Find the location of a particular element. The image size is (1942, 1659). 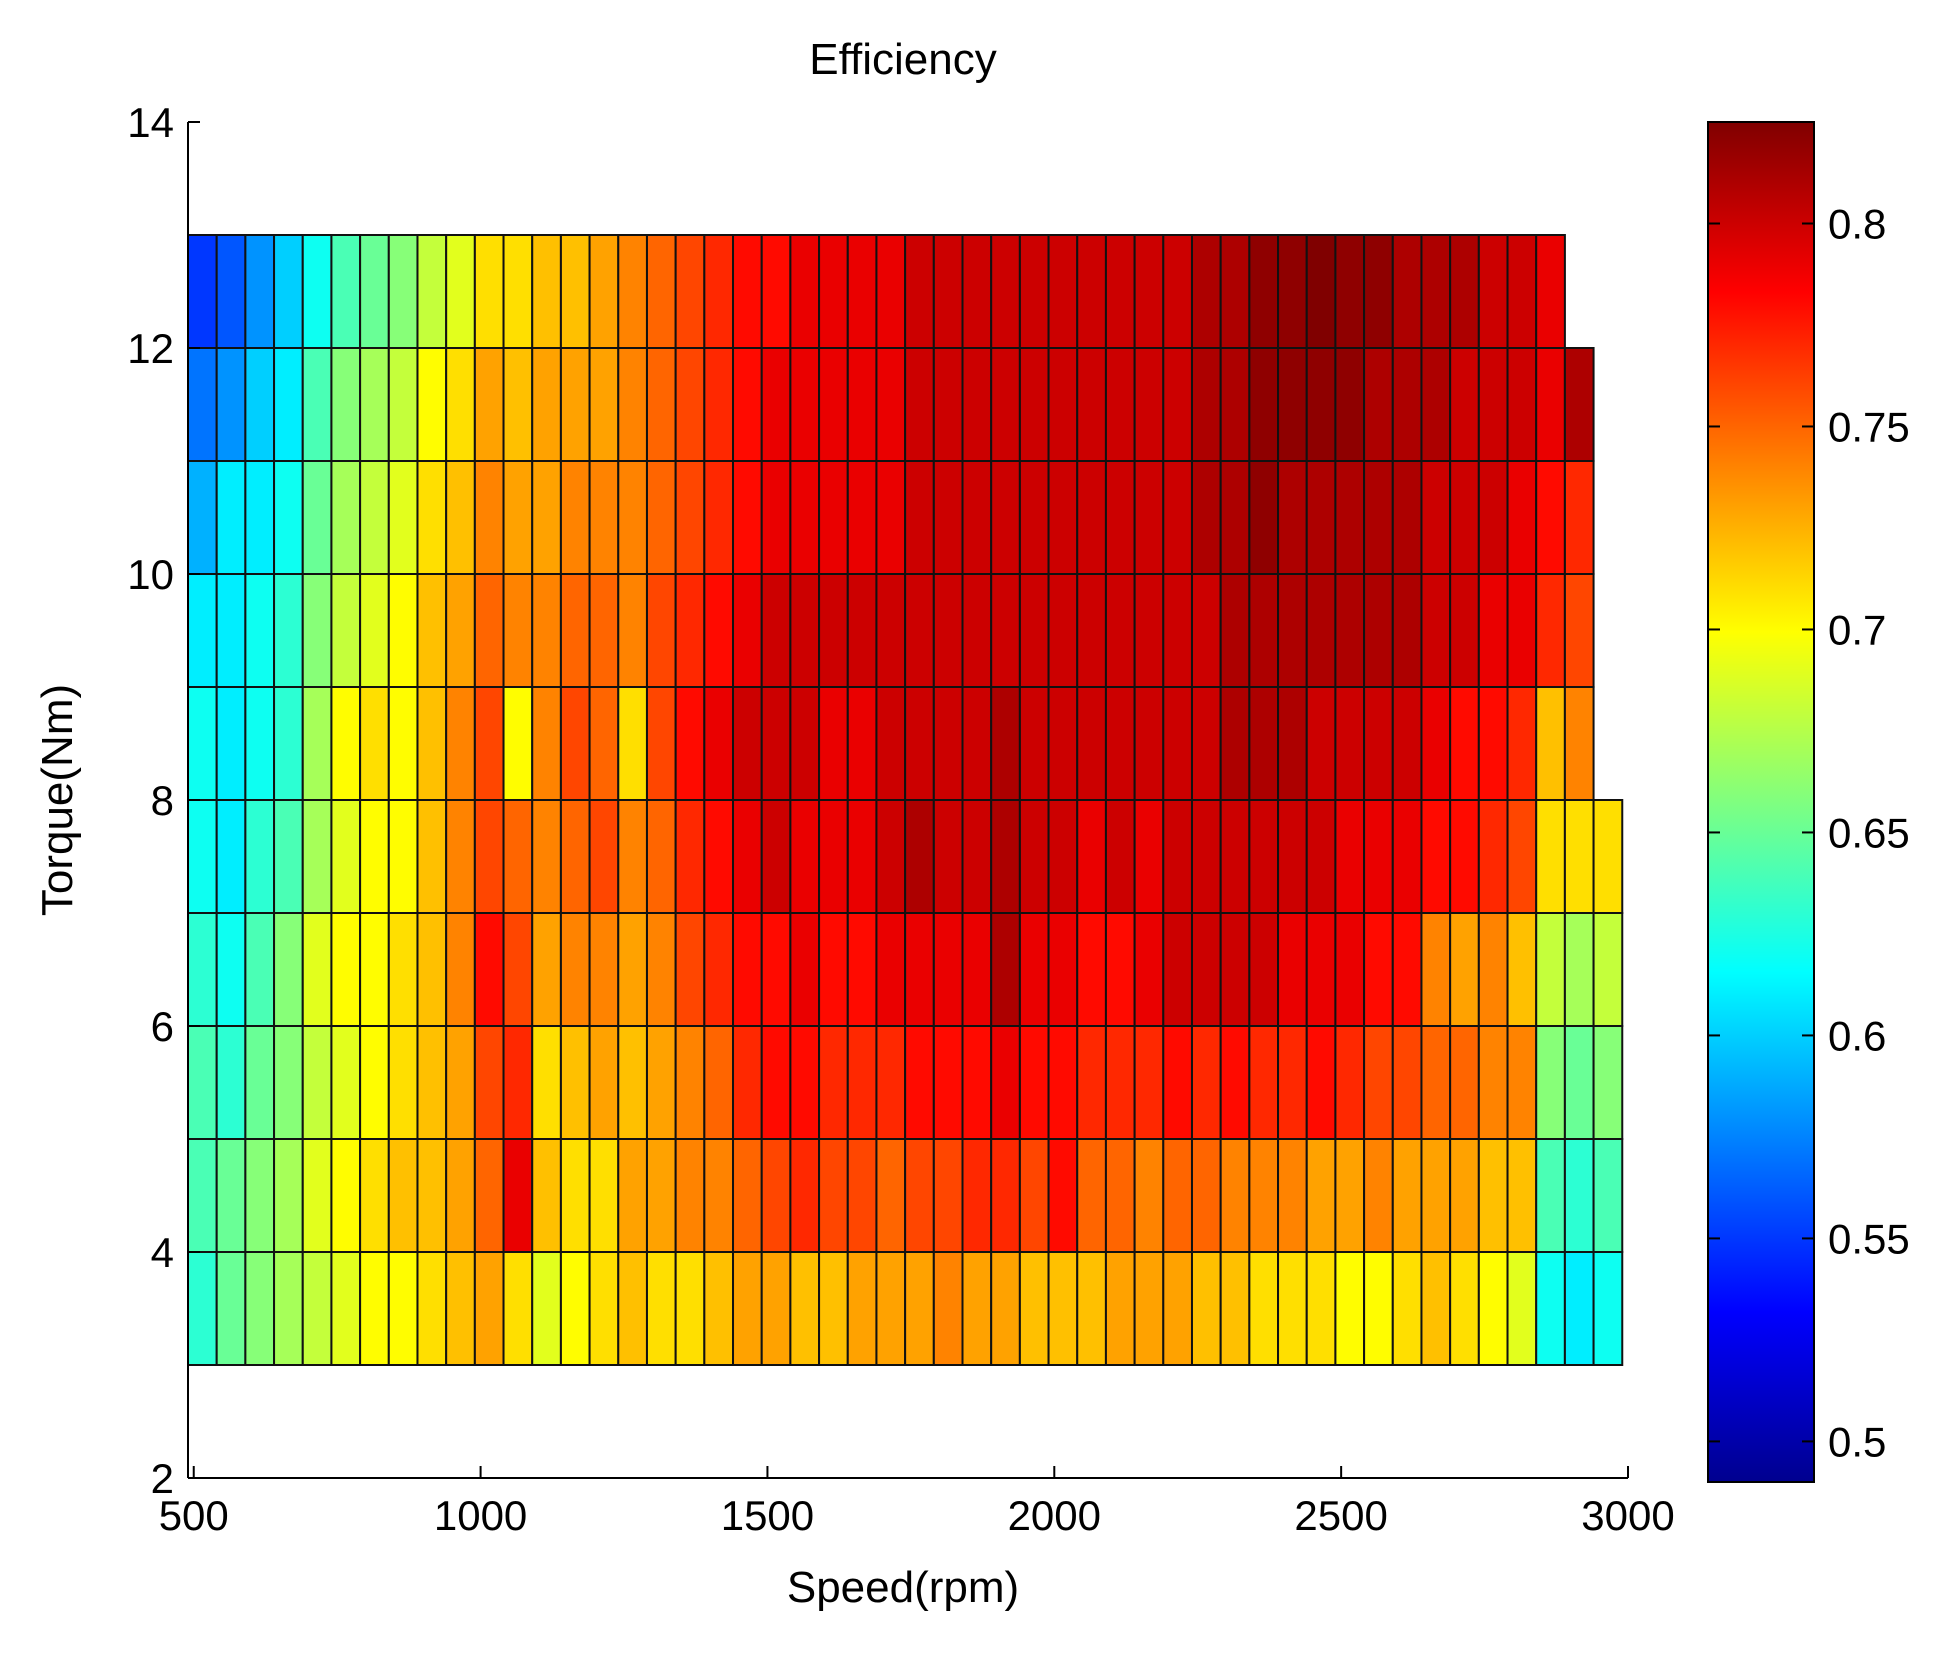

y-tick-label: 6 is located at coordinates (162, 1026).